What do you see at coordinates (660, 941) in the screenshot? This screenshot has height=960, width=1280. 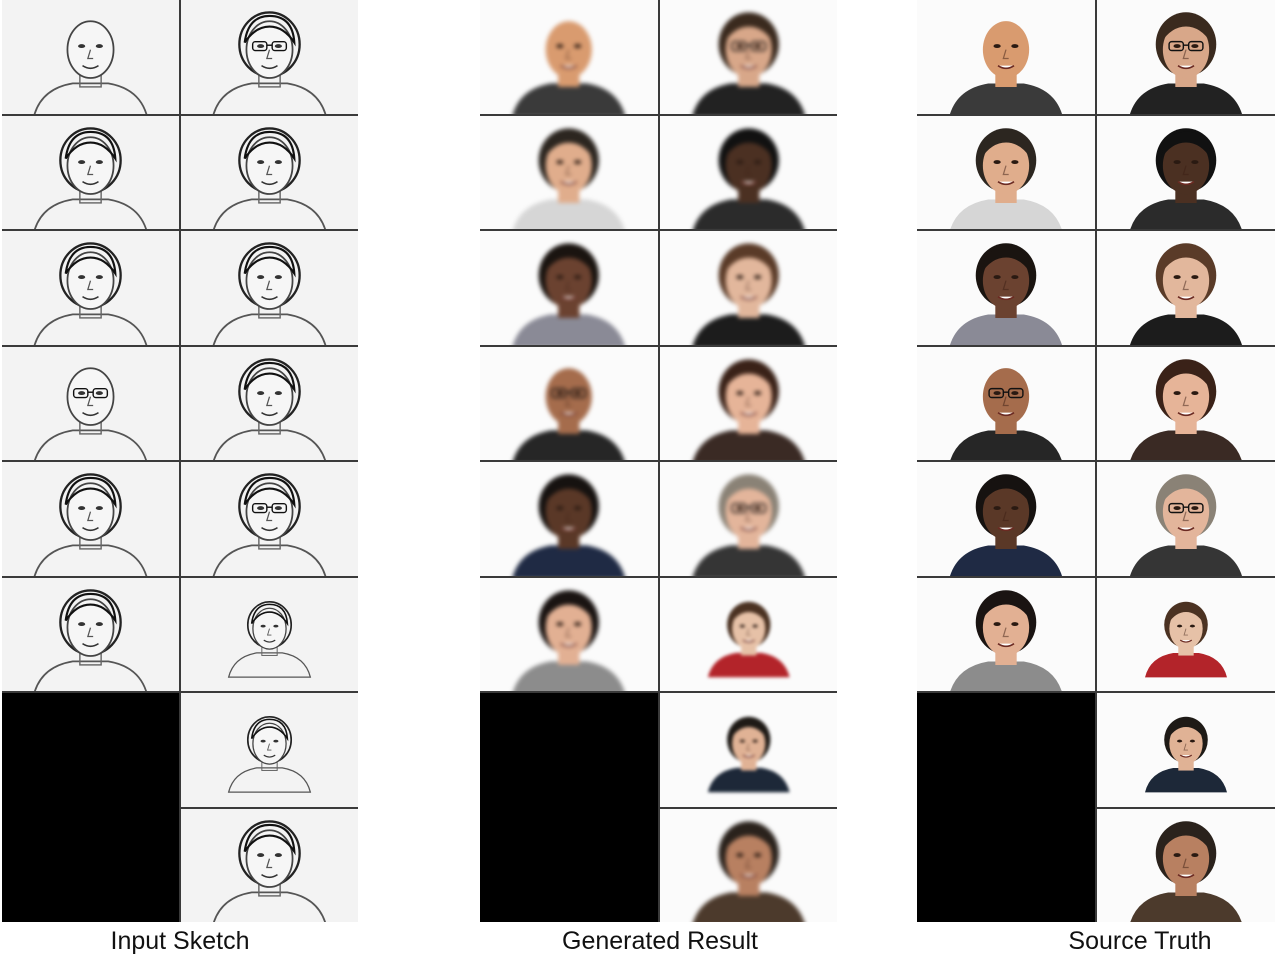 I see `generated-result-label: Generated Result` at bounding box center [660, 941].